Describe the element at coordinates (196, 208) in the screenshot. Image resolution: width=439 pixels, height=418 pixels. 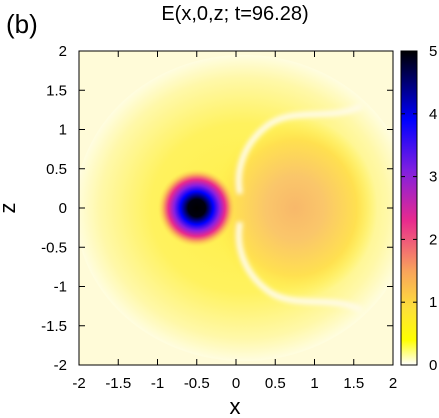
I see `field-core` at that location.